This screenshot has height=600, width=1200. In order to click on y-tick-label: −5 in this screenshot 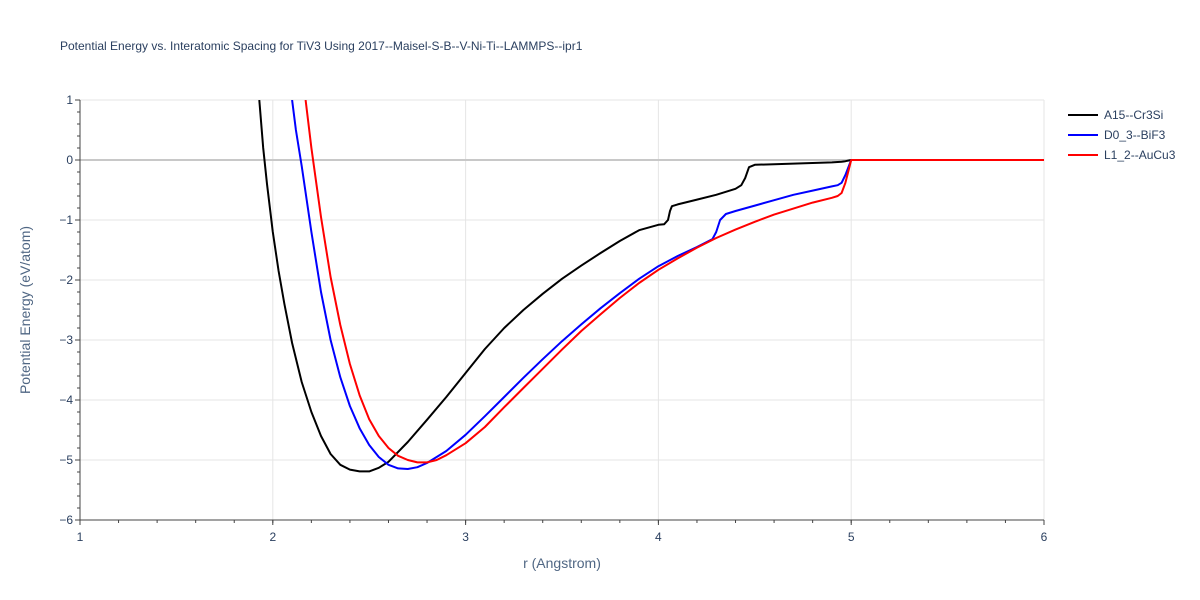, I will do `click(66, 460)`.